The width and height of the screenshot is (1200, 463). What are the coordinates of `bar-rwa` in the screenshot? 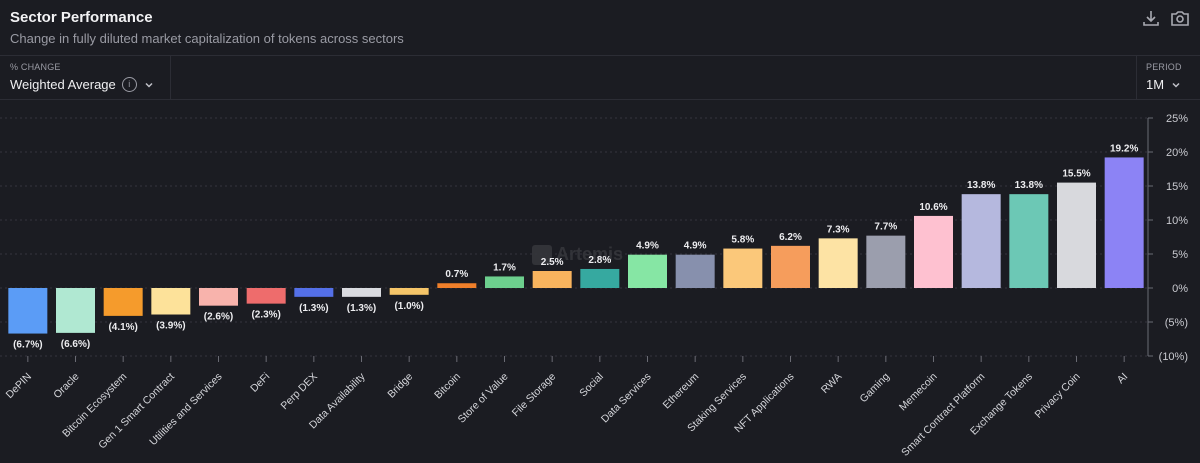 It's located at (838, 263).